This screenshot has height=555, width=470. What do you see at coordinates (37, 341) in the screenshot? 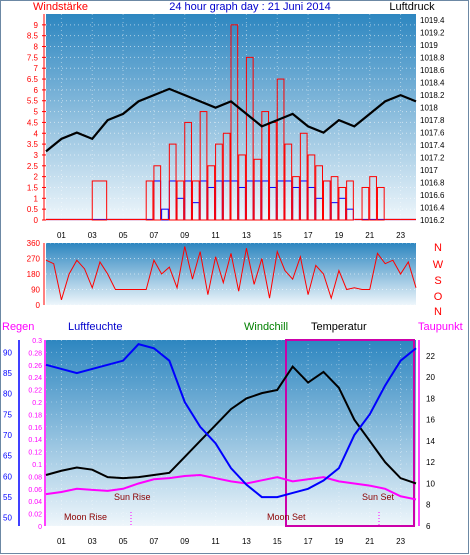
I see `rain-tick-label: 0.3` at bounding box center [37, 341].